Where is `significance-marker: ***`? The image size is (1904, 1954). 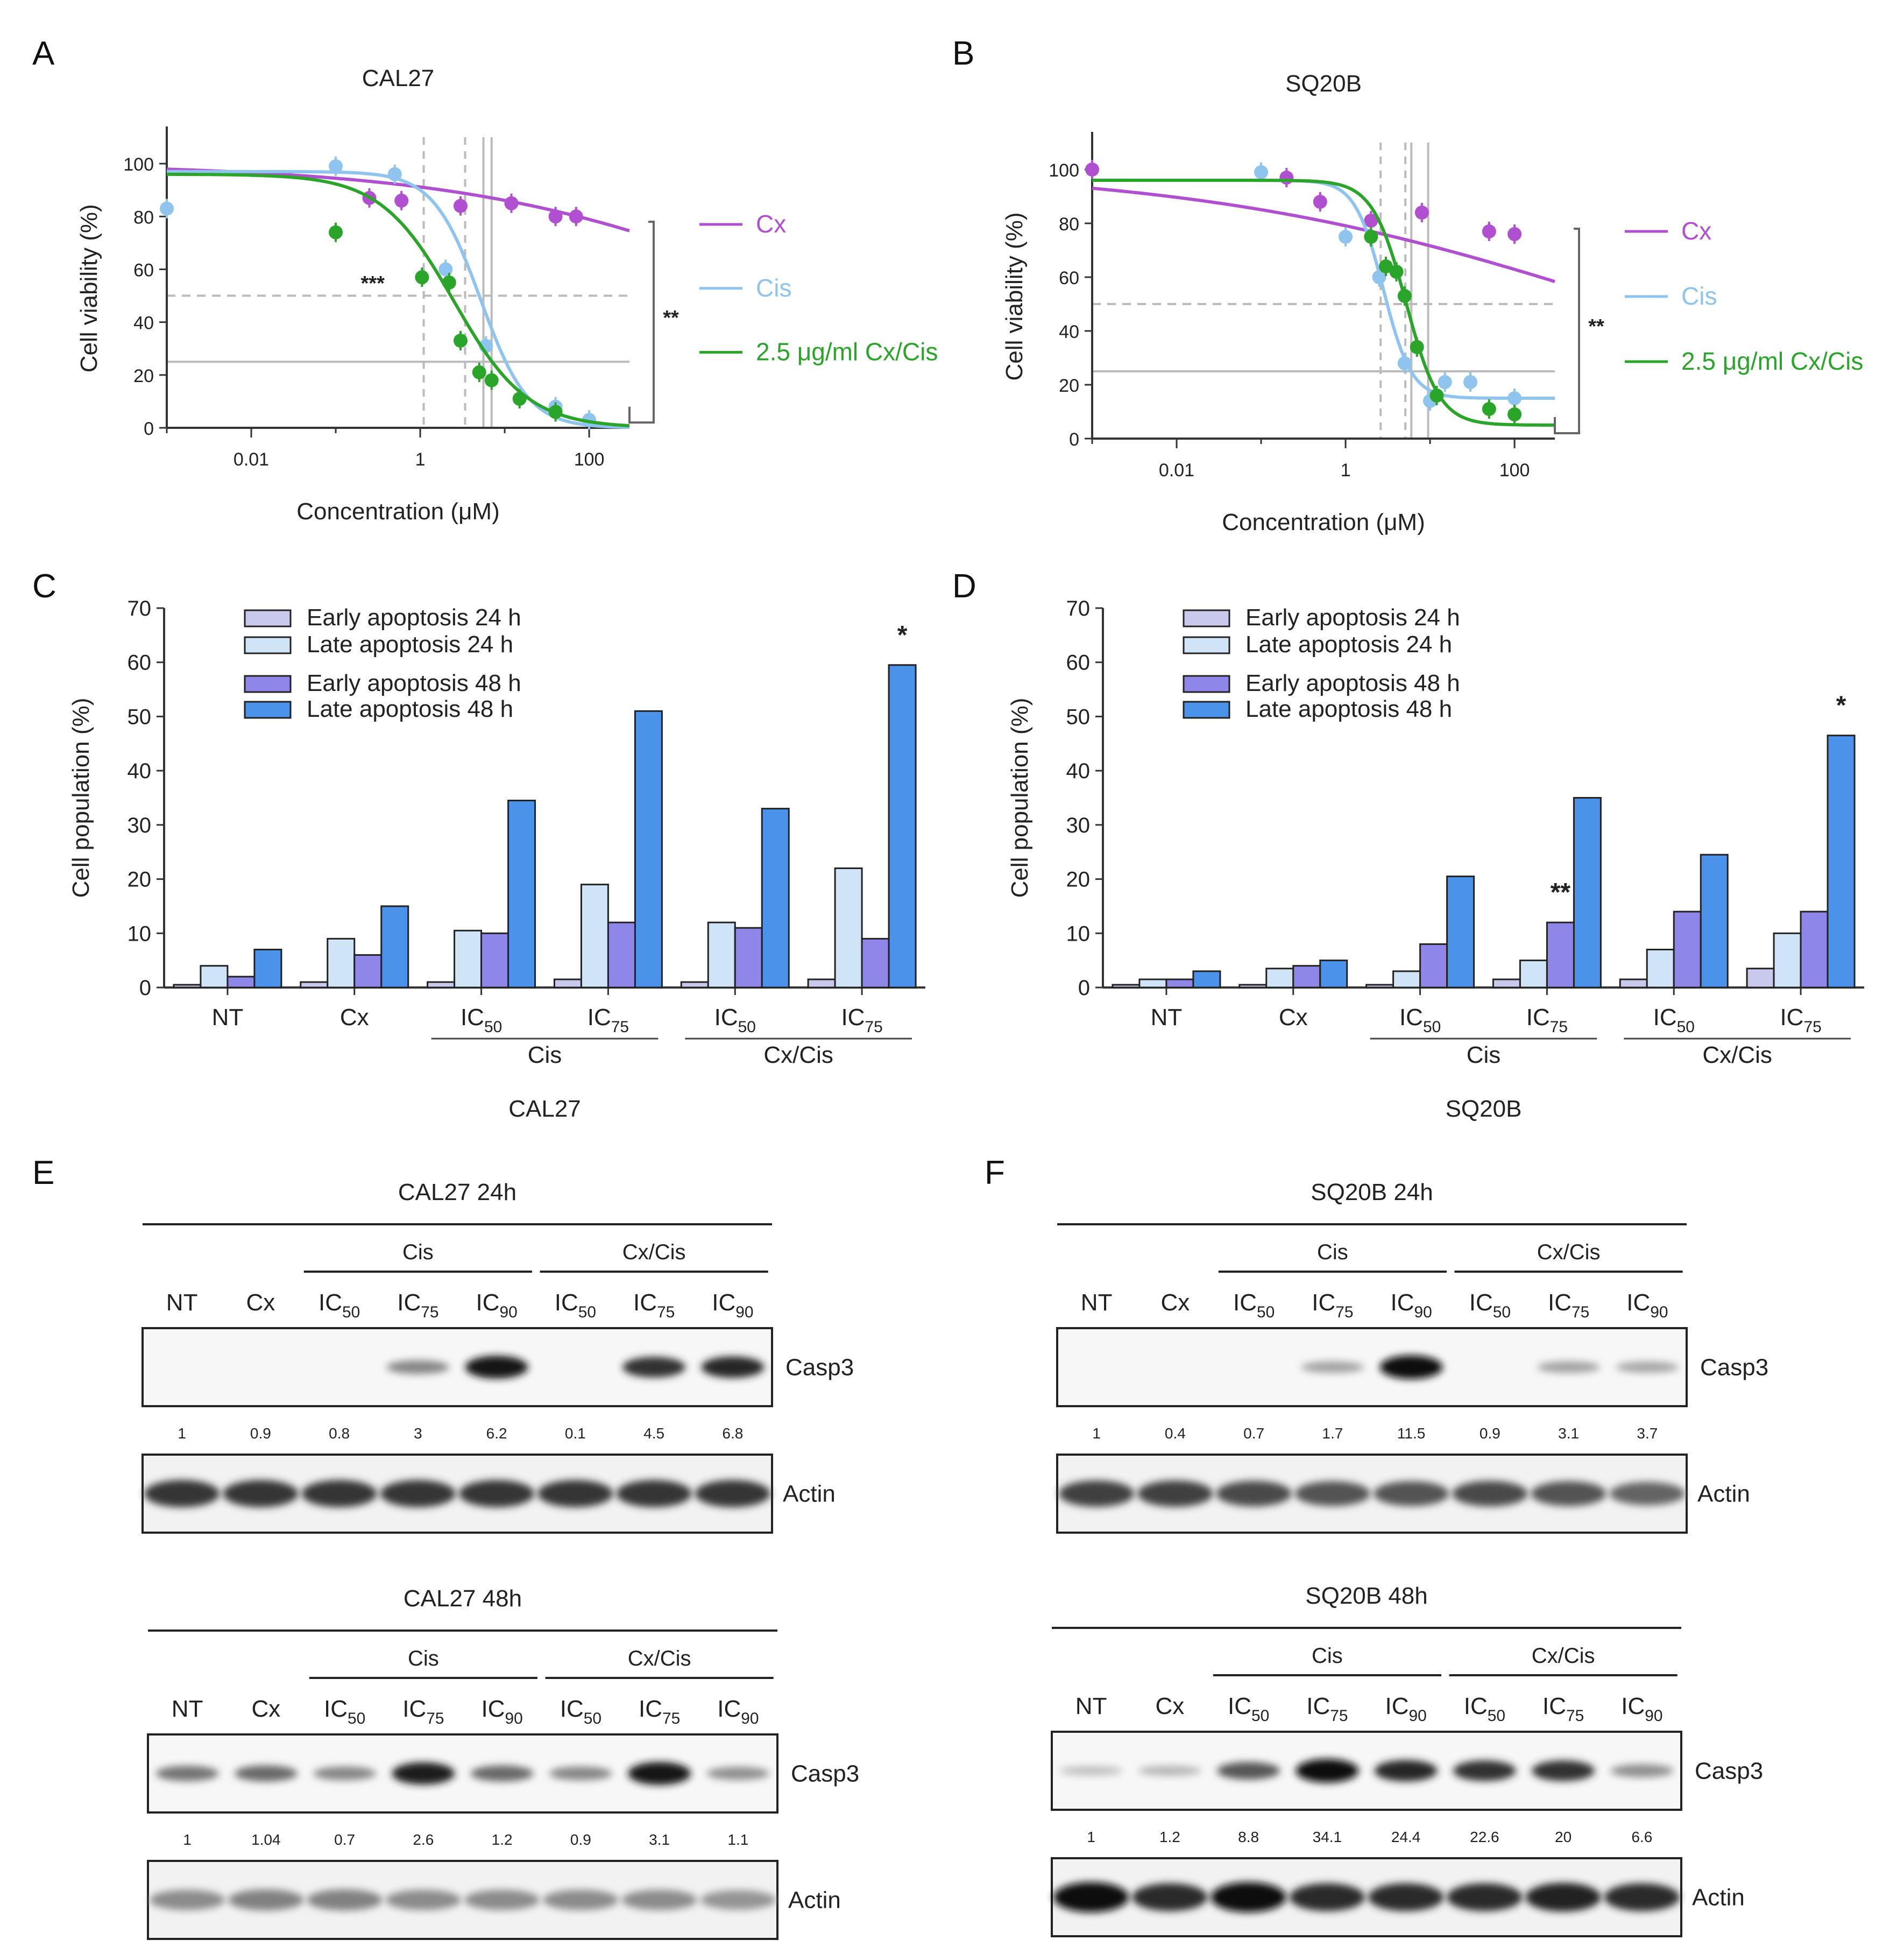
significance-marker: *** is located at coordinates (373, 283).